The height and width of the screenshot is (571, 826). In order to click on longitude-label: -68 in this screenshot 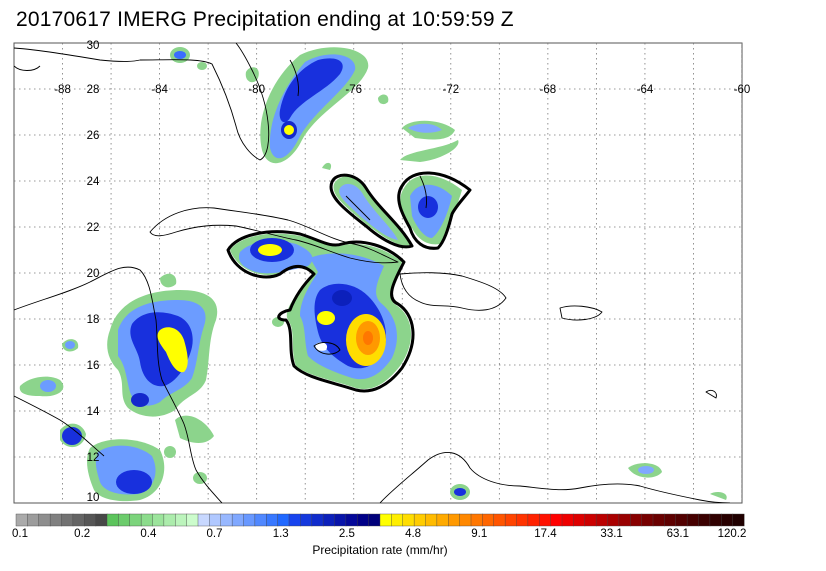, I will do `click(548, 90)`.